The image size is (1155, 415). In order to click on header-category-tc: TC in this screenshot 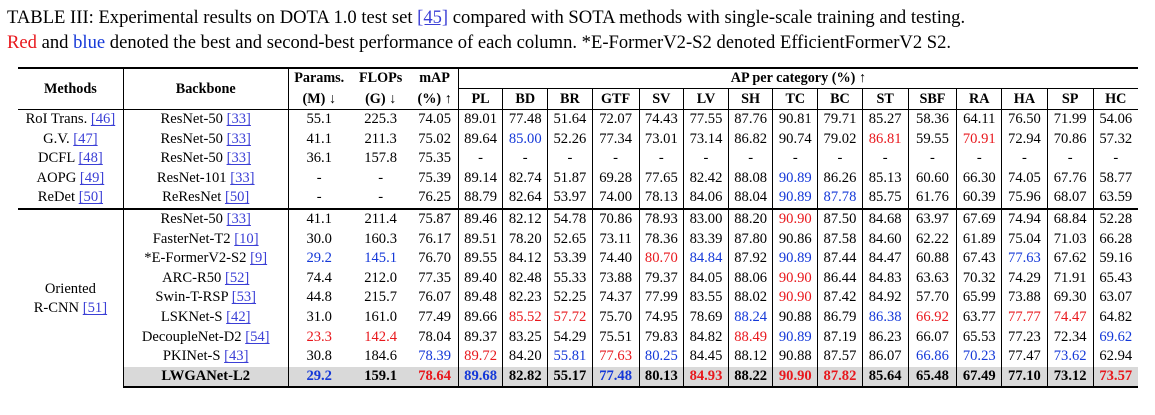, I will do `click(795, 99)`.